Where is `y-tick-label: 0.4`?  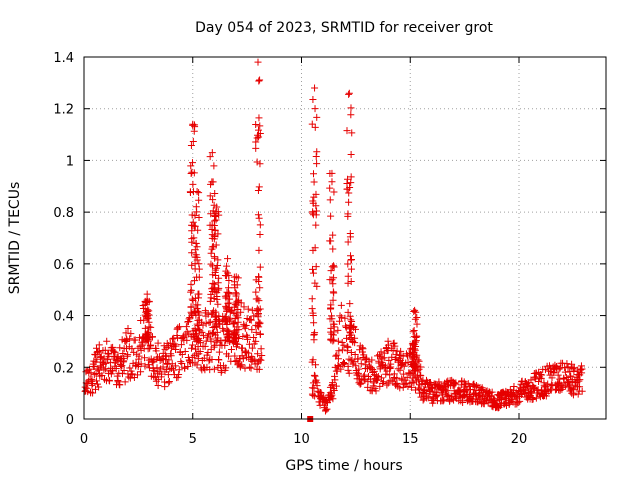
y-tick-label: 0.4 is located at coordinates (63, 317).